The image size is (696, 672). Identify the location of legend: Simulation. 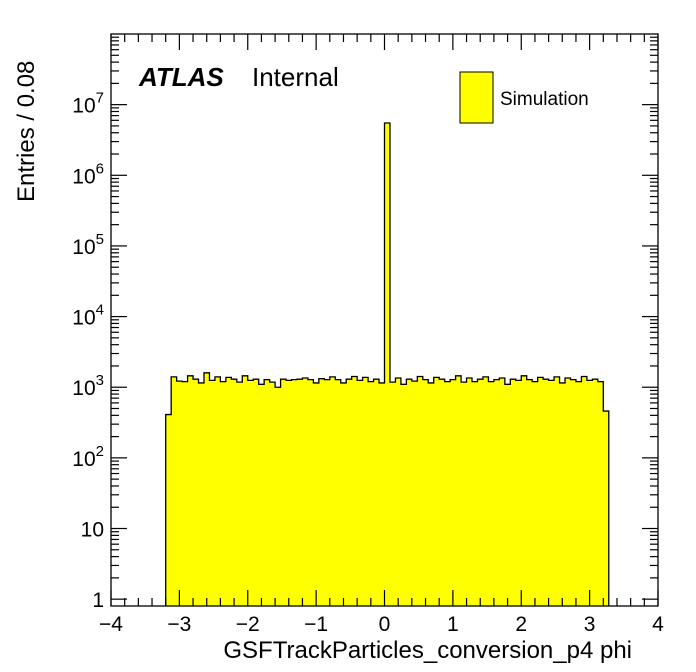
(524, 97).